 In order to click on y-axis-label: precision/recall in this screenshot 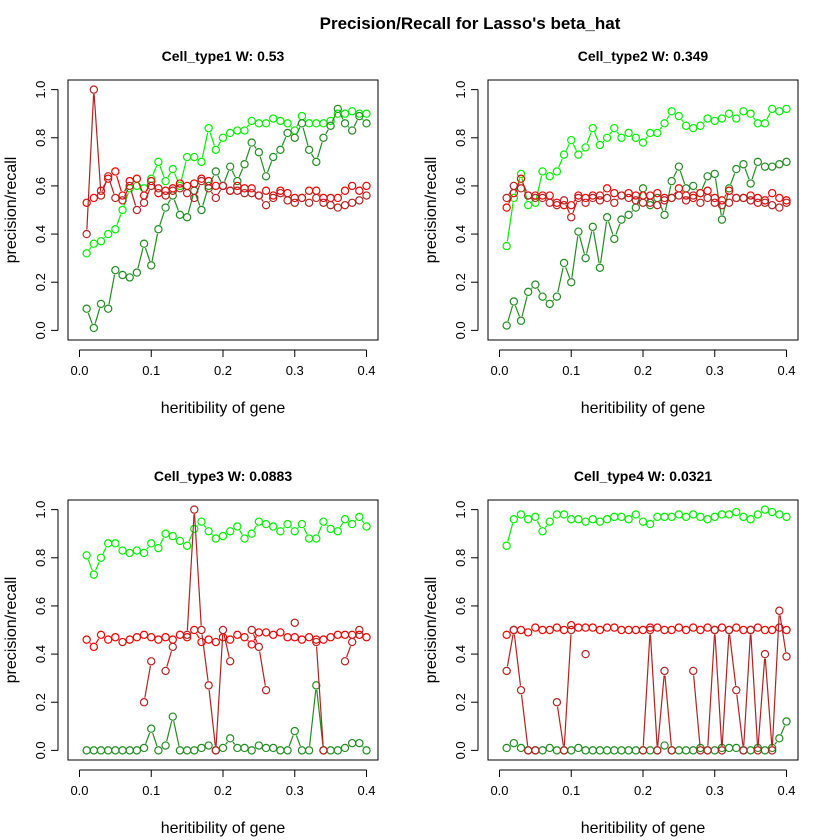, I will do `click(11, 630)`.